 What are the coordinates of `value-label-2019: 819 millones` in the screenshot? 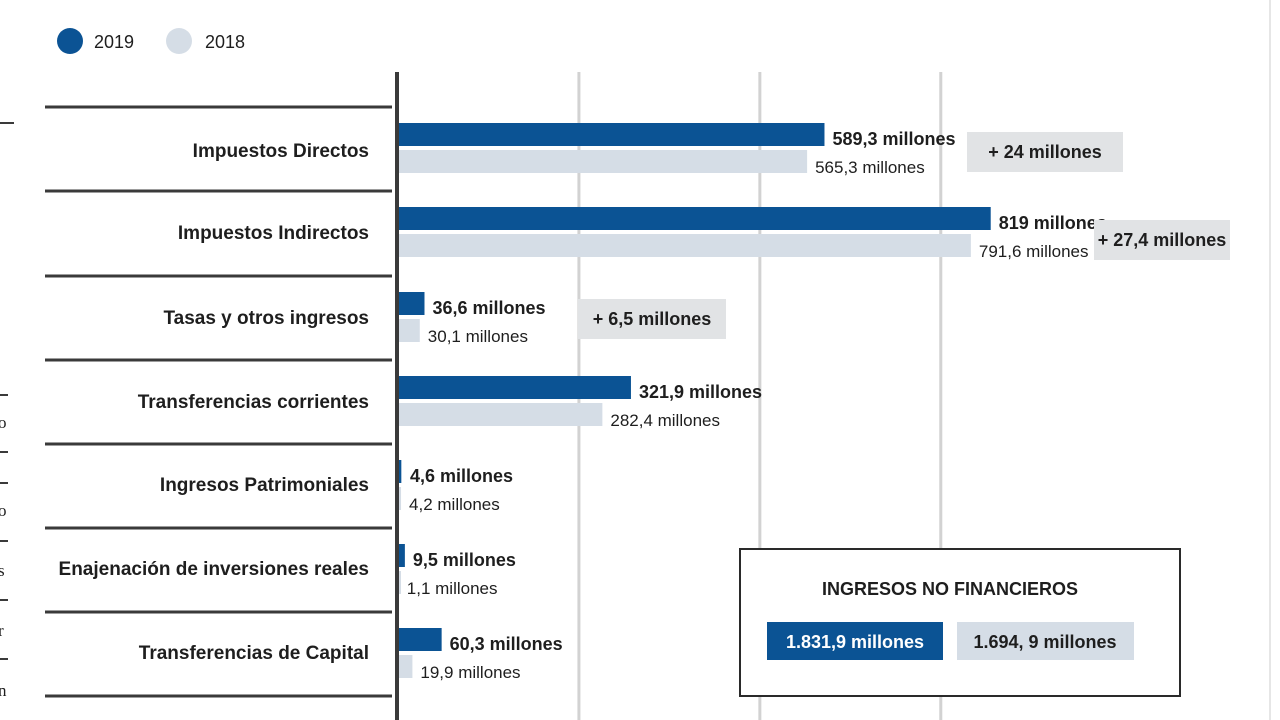 It's located at (1053, 223).